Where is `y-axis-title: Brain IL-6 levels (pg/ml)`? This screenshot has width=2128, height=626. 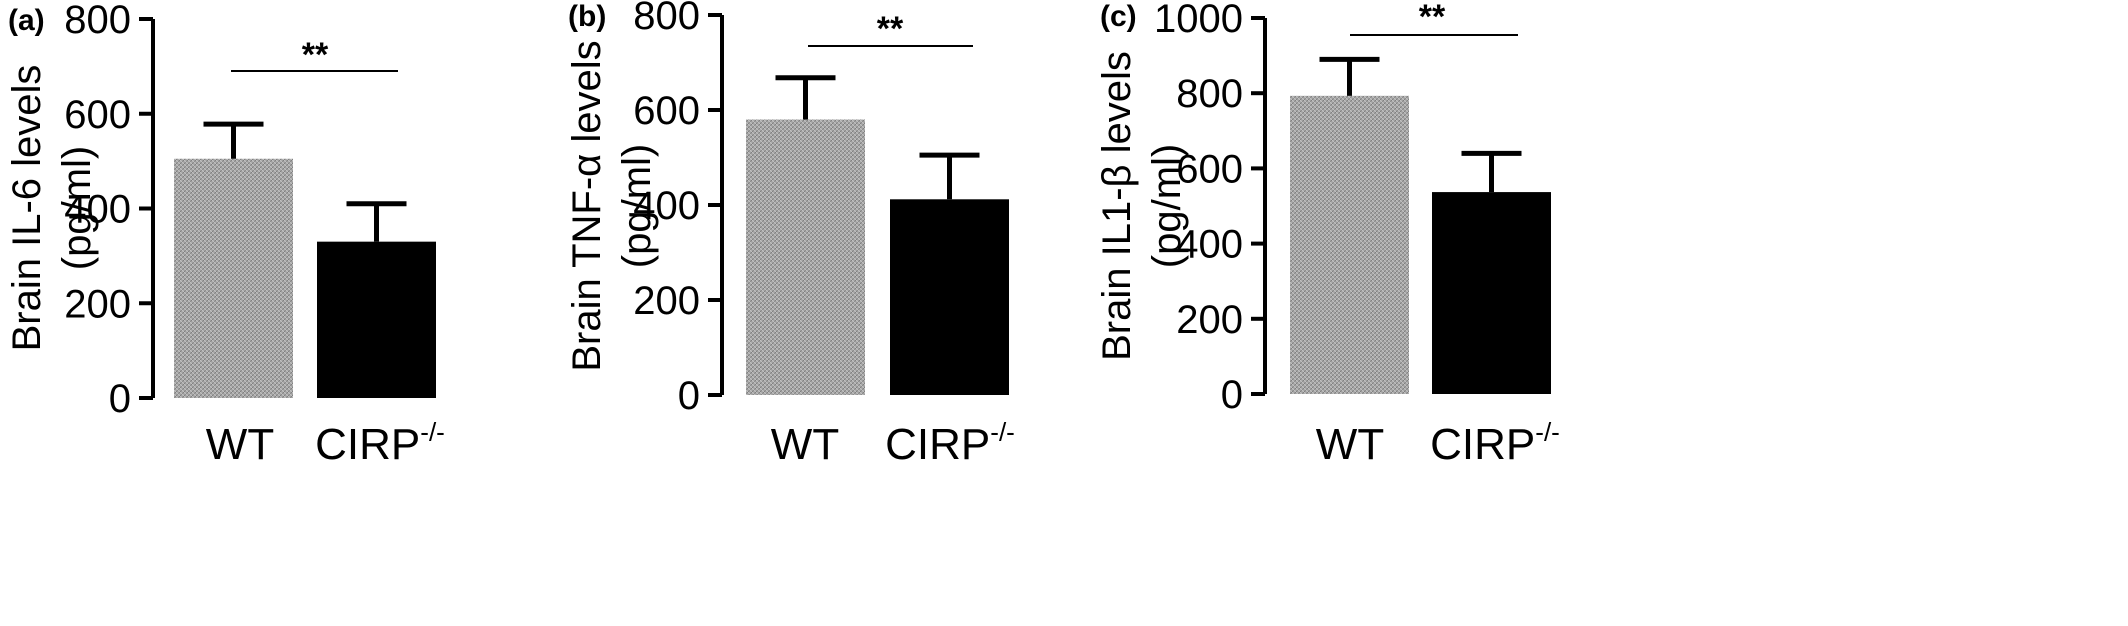 y-axis-title: Brain IL-6 levels (pg/ml) is located at coordinates (52, 208).